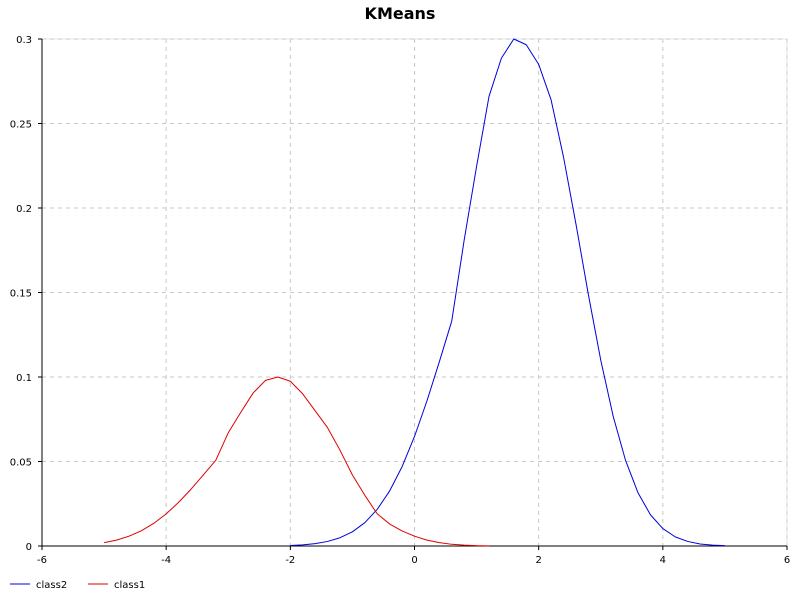 The width and height of the screenshot is (800, 600). I want to click on x-tick-label: -4, so click(166, 560).